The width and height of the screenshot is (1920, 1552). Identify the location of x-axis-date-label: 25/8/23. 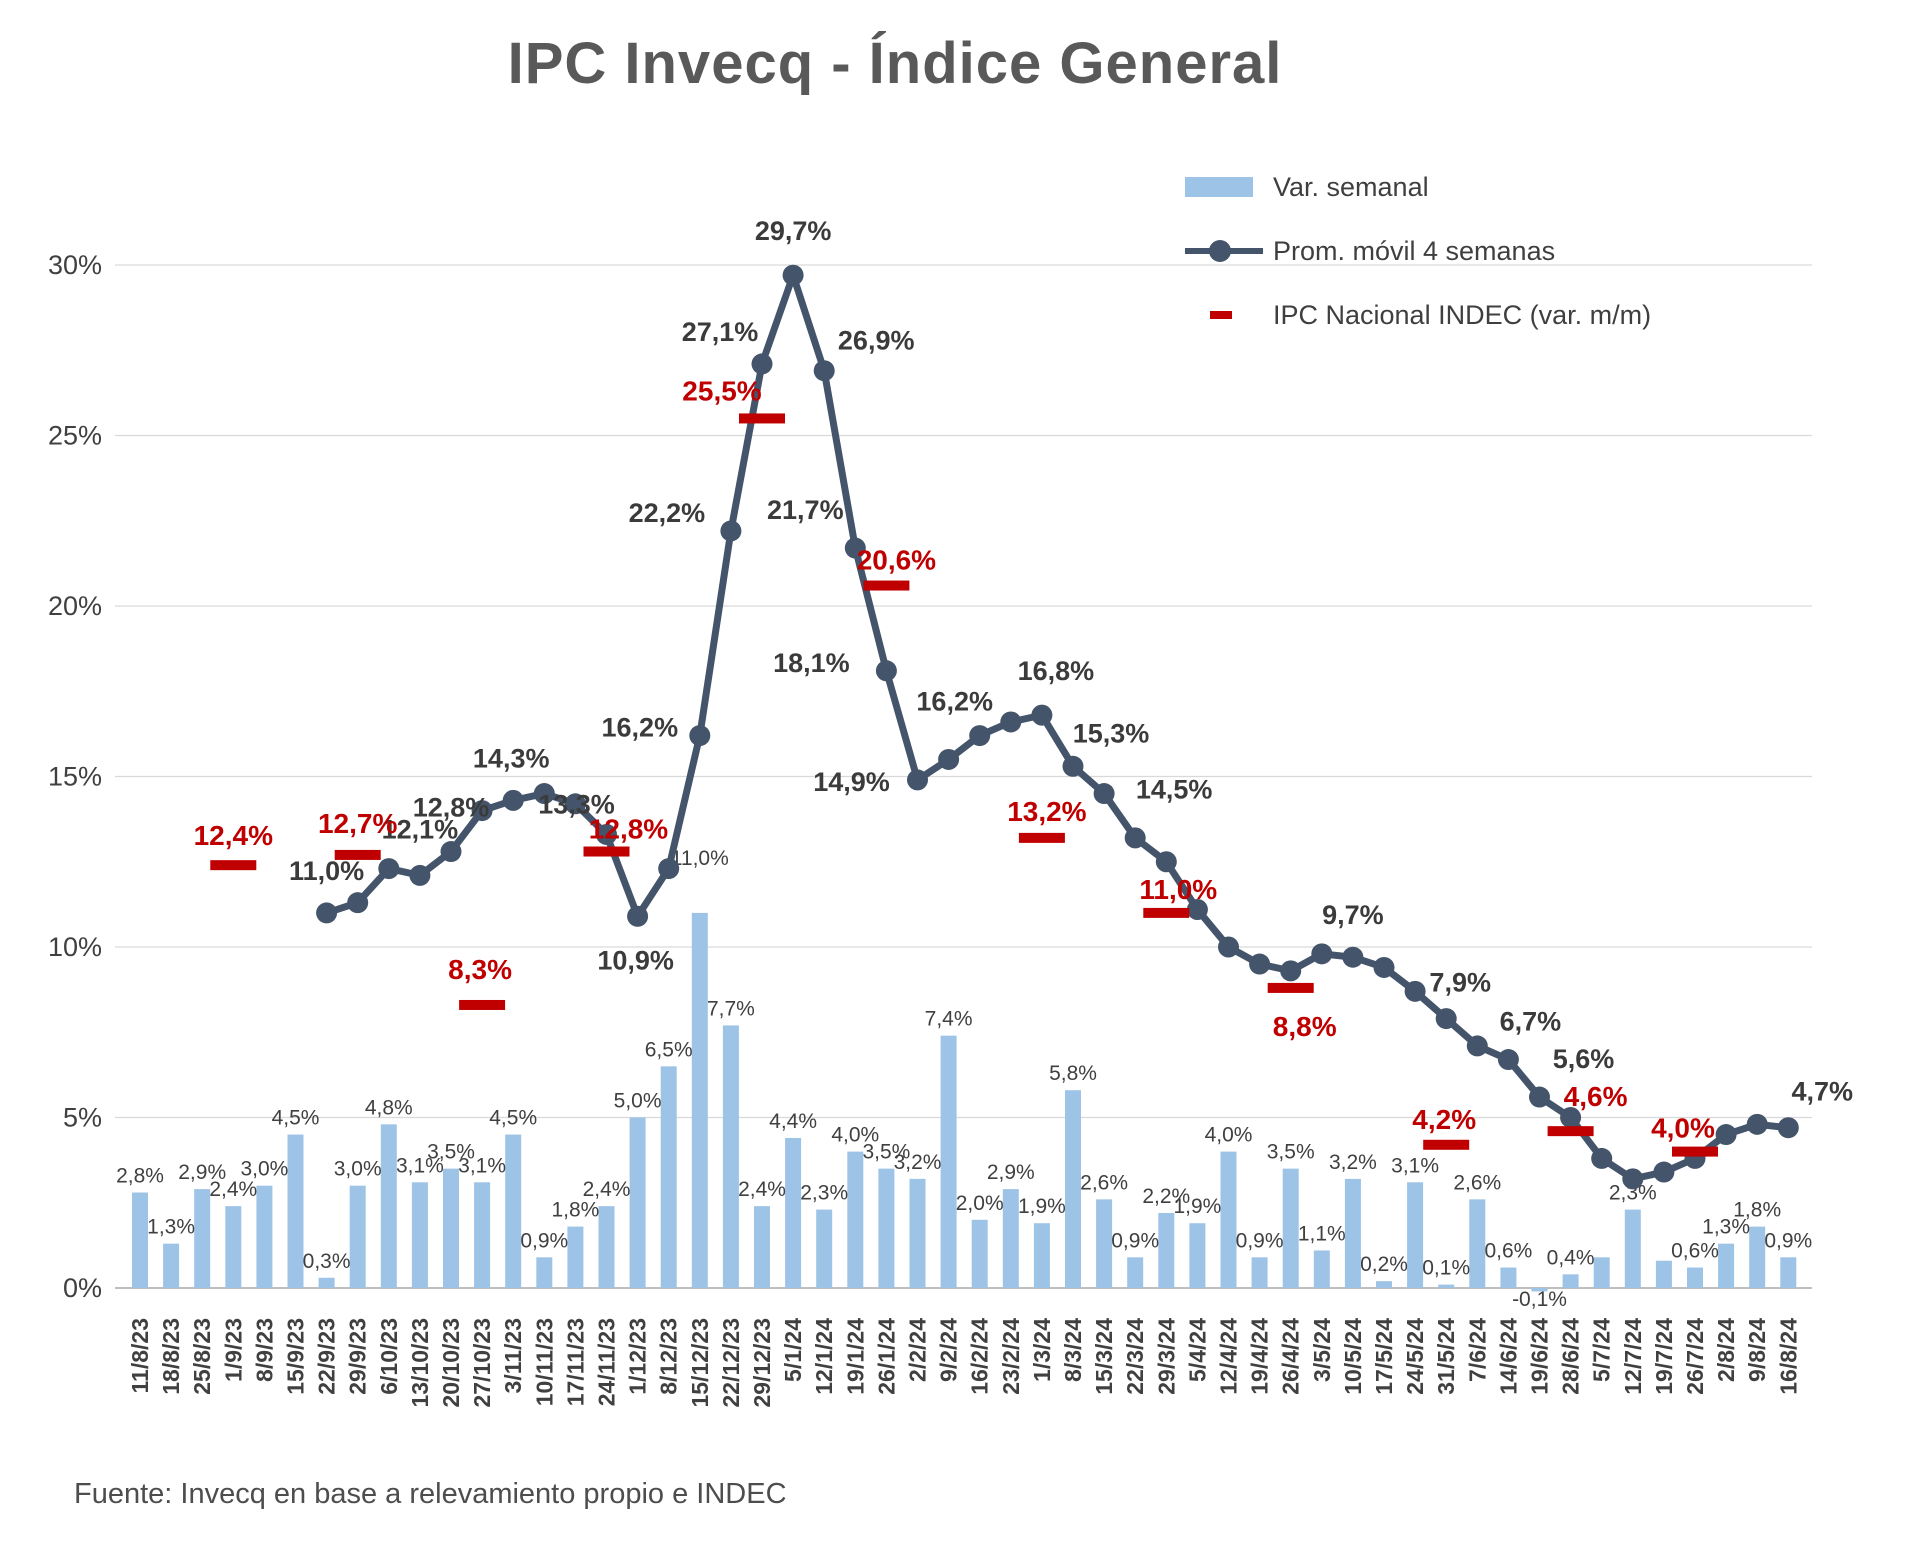
(202, 1356).